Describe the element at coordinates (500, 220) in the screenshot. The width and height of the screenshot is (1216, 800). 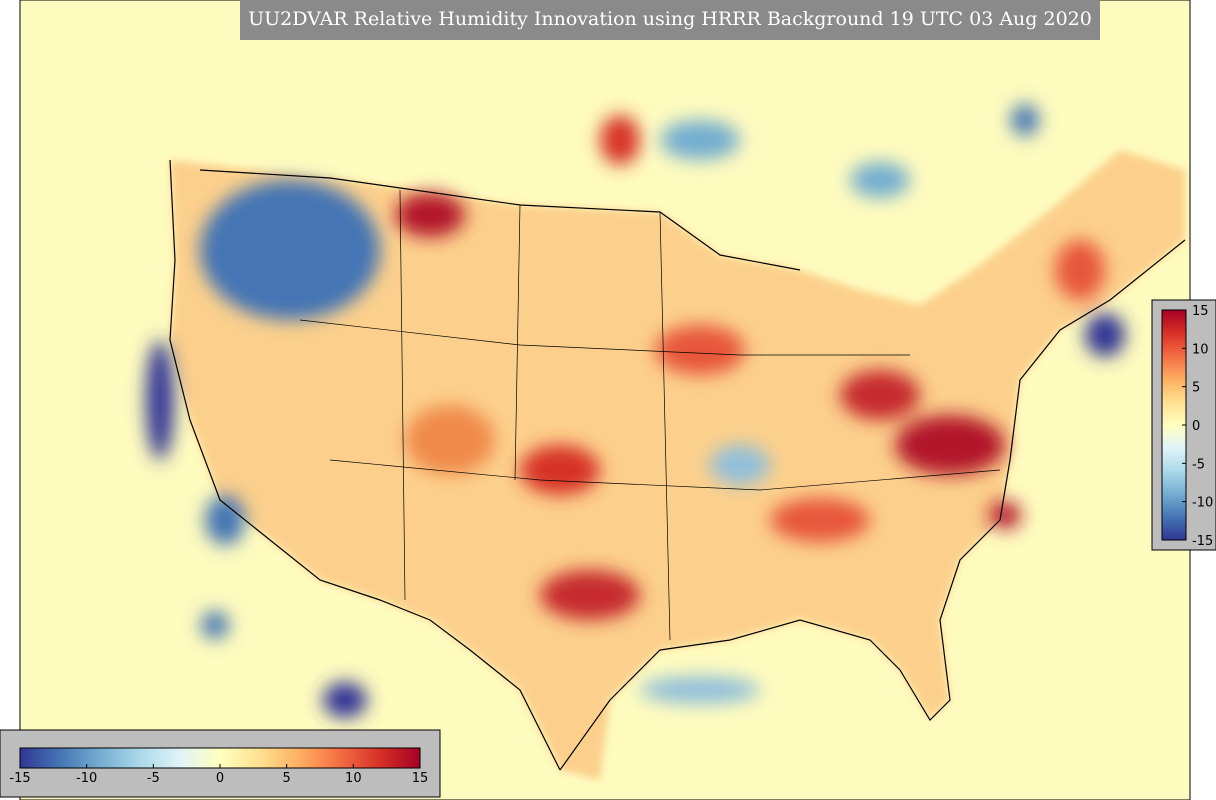
I see `northern-border` at that location.